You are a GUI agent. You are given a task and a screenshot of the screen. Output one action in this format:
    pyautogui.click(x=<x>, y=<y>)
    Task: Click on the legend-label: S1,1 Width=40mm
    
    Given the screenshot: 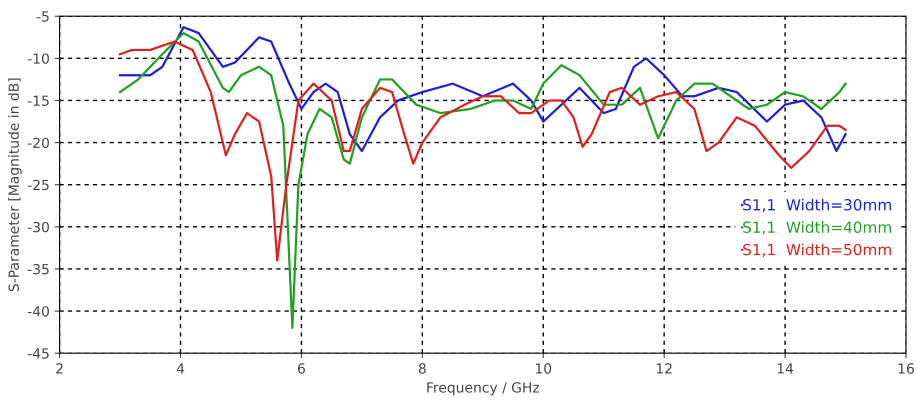 What is the action you would take?
    pyautogui.click(x=817, y=228)
    